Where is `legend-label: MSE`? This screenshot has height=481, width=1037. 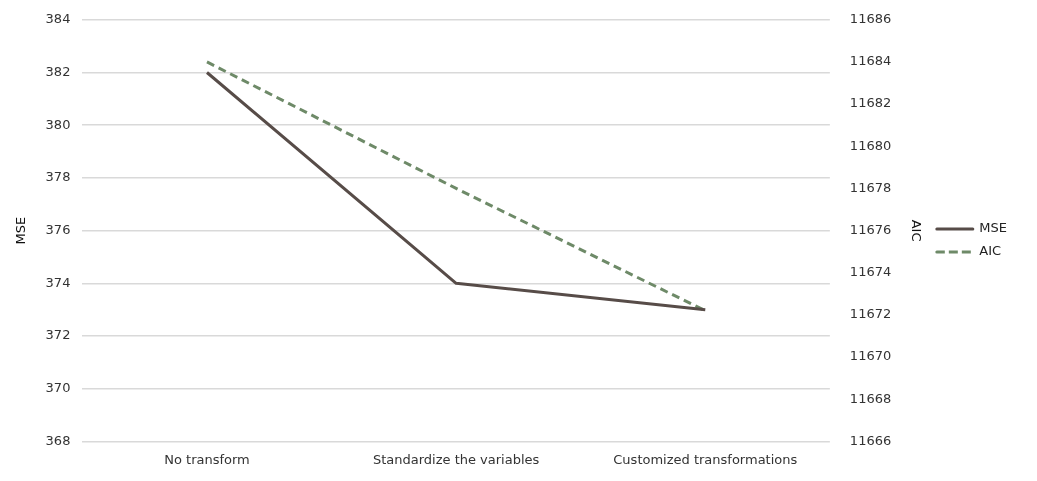
legend-label: MSE is located at coordinates (993, 228).